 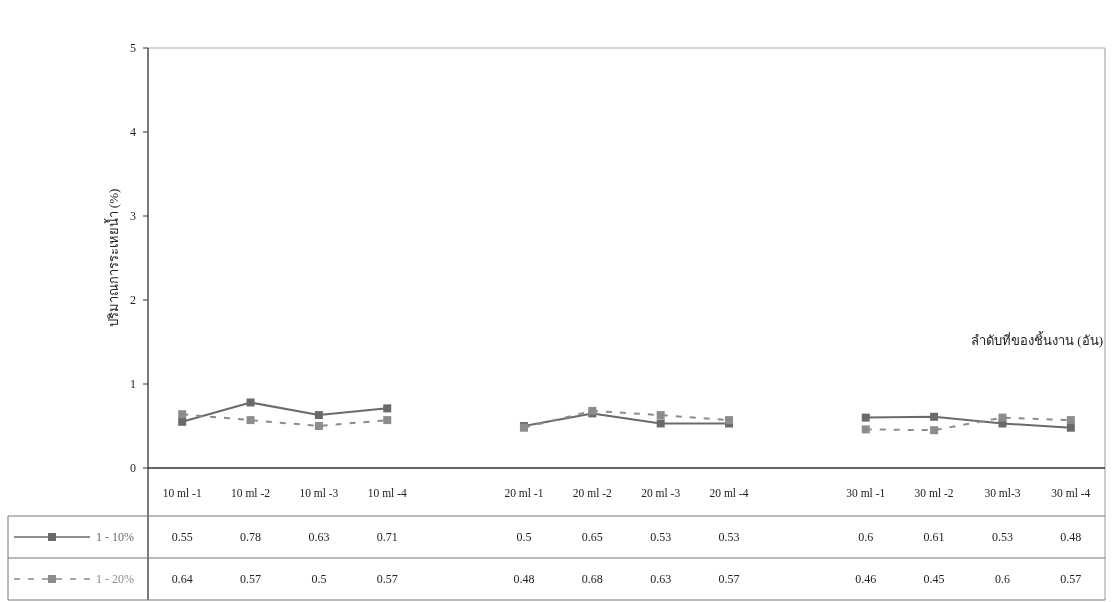 What do you see at coordinates (319, 493) in the screenshot?
I see `x-tick-label: 10 ml -3` at bounding box center [319, 493].